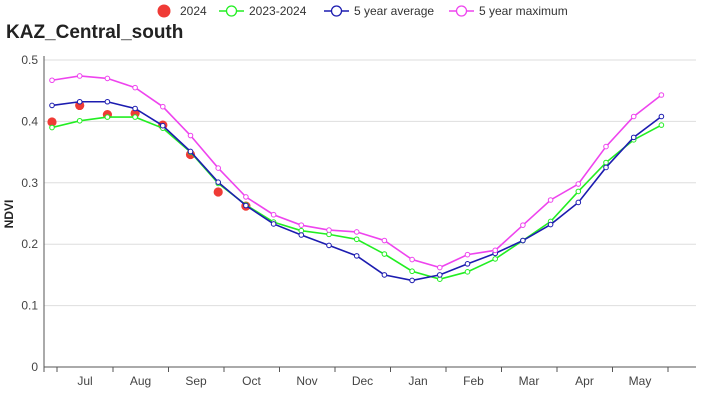 The height and width of the screenshot is (400, 726). Describe the element at coordinates (29, 244) in the screenshot. I see `y-tick-label: 0.2` at that location.